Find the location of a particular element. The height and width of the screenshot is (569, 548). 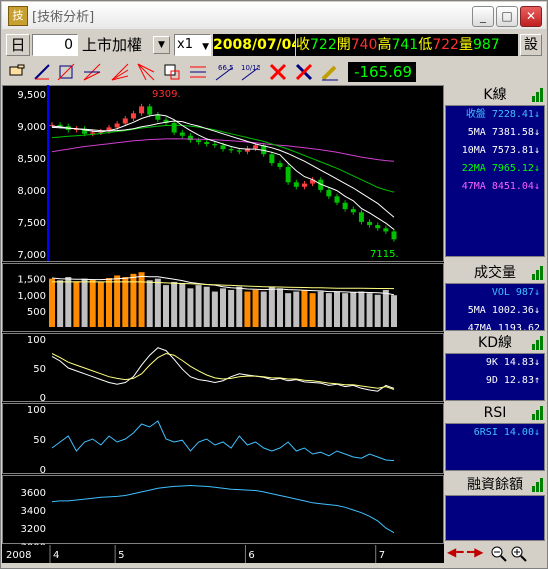

rsi-values: 6RSI 14.00↓ is located at coordinates (495, 447).